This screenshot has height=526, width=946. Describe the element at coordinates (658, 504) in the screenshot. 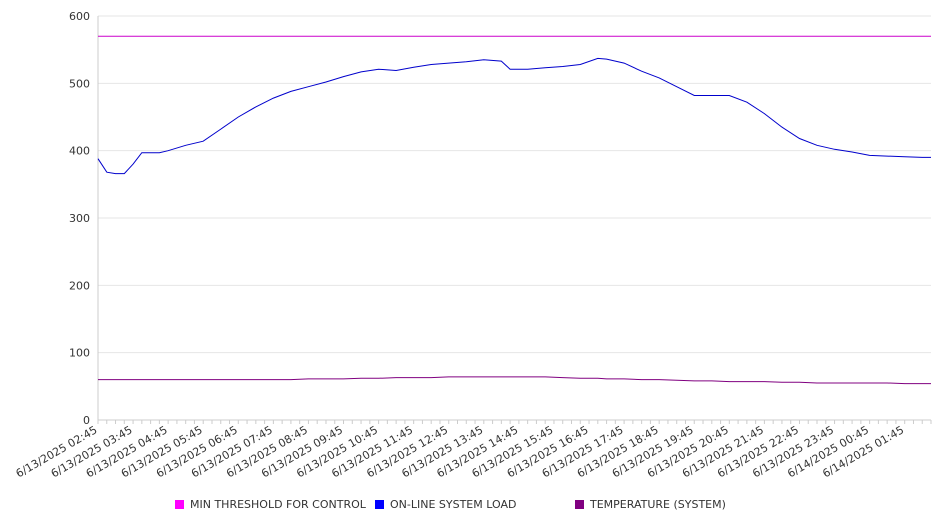

I see `legend-label-temperature: TEMPERATURE (SYSTEM)` at that location.